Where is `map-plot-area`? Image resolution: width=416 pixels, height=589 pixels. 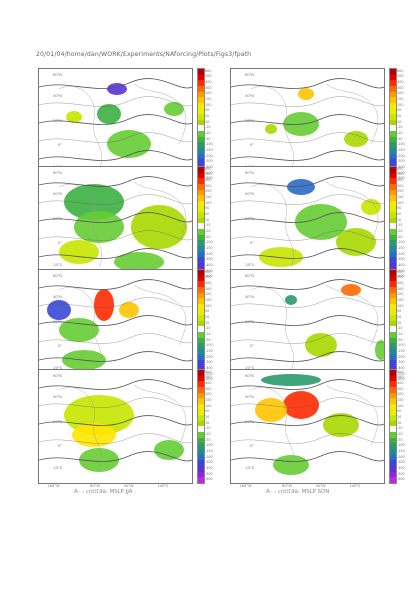 map-plot-area is located at coordinates (307, 426).